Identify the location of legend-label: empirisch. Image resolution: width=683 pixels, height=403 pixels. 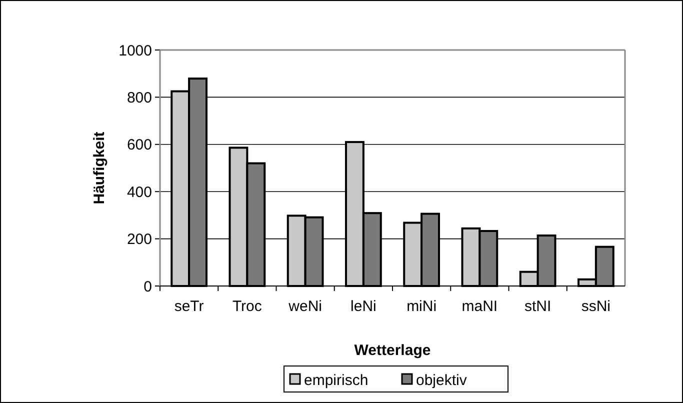
(336, 380).